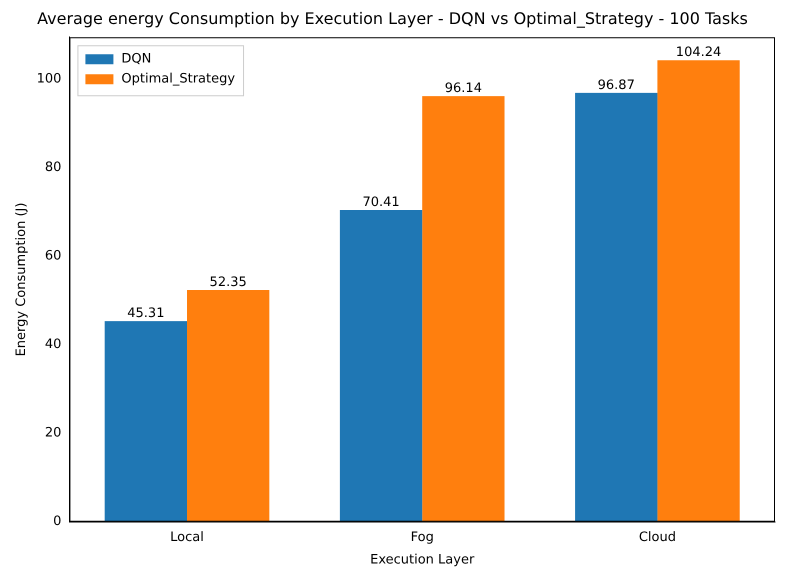 The image size is (787, 576). I want to click on chart-title: Average energy Consumption by Execution Layer - DQN vs Optimal_Strategy - 100 Tasks, so click(392, 18).